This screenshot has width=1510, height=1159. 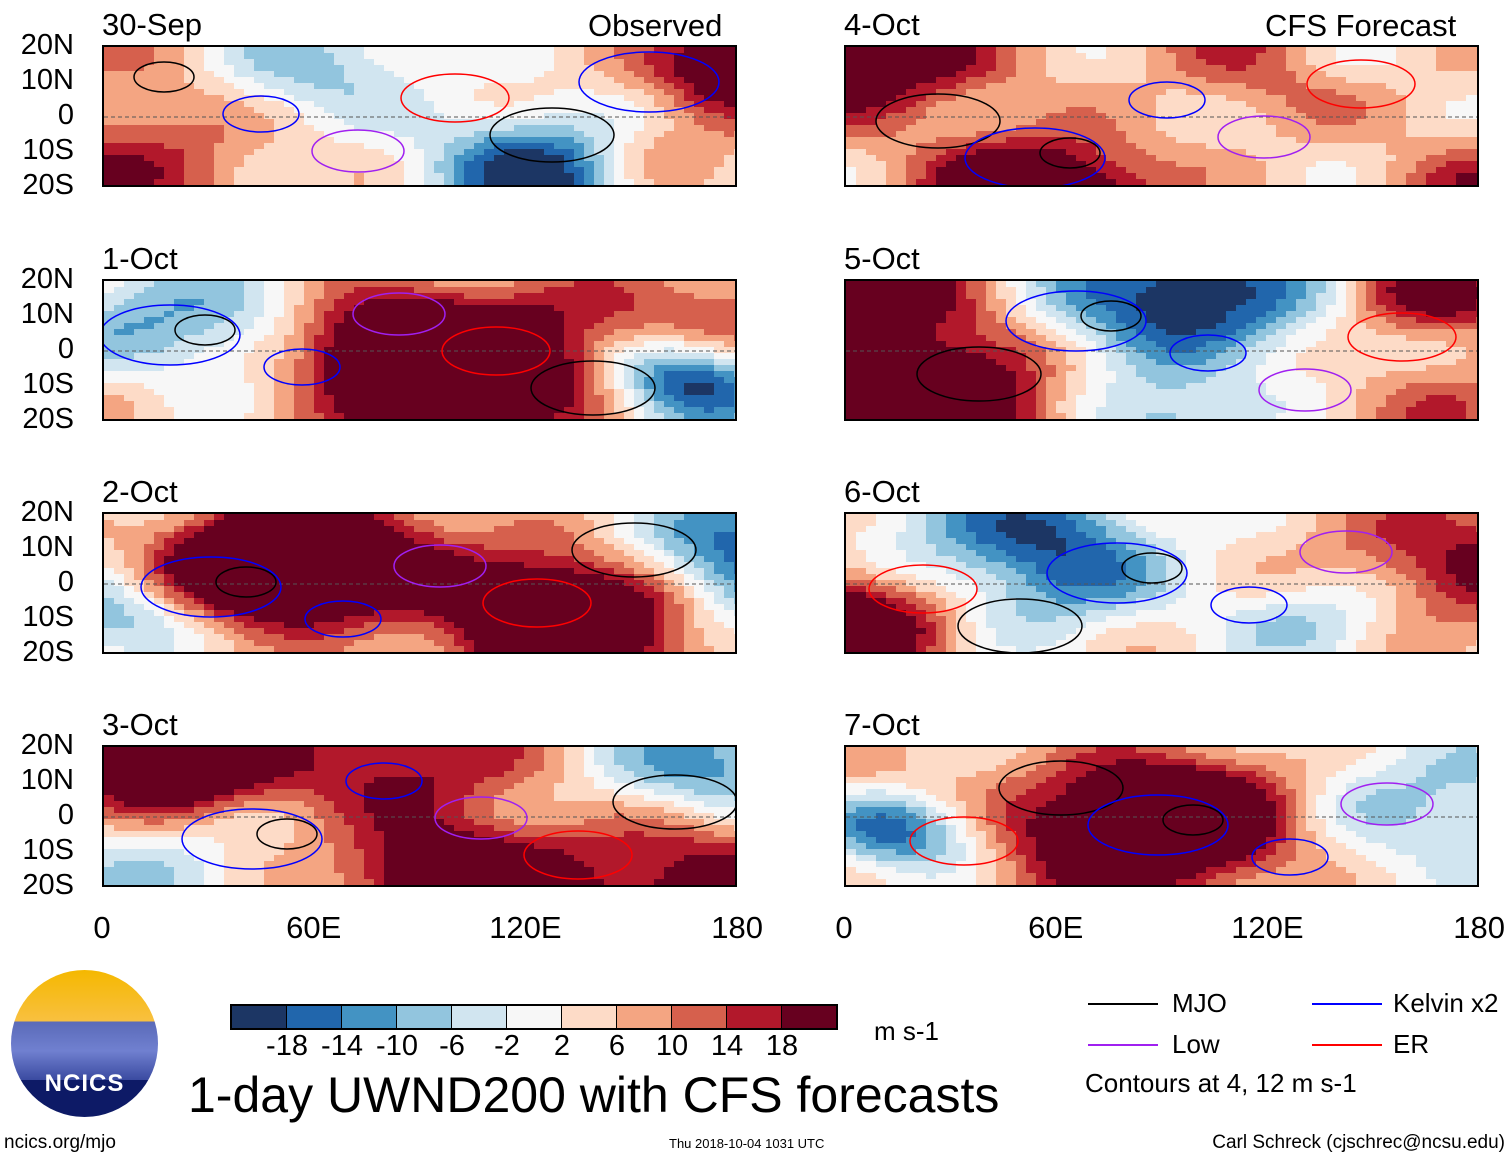 I want to click on colorbar, so click(x=534, y=1017).